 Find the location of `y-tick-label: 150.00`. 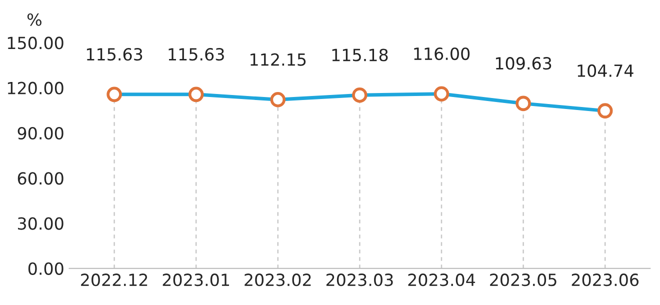

y-tick-label: 150.00 is located at coordinates (36, 43).